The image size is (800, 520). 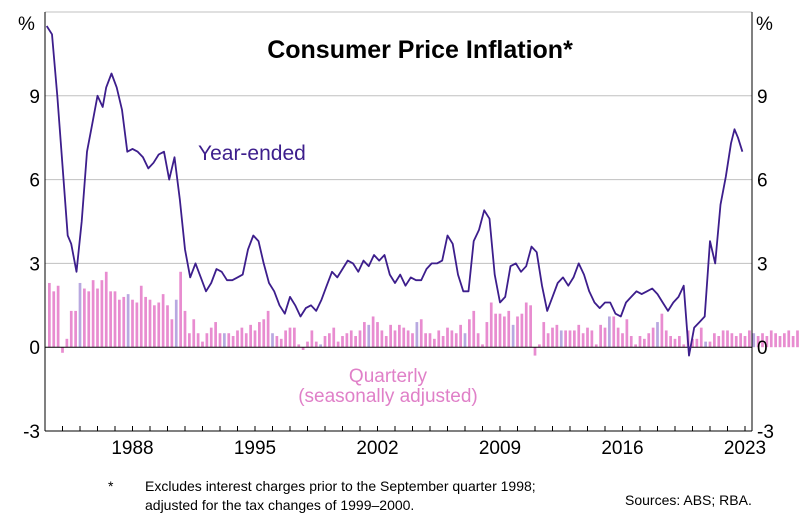 What do you see at coordinates (765, 432) in the screenshot?
I see `y-tick-right-0: -3` at bounding box center [765, 432].